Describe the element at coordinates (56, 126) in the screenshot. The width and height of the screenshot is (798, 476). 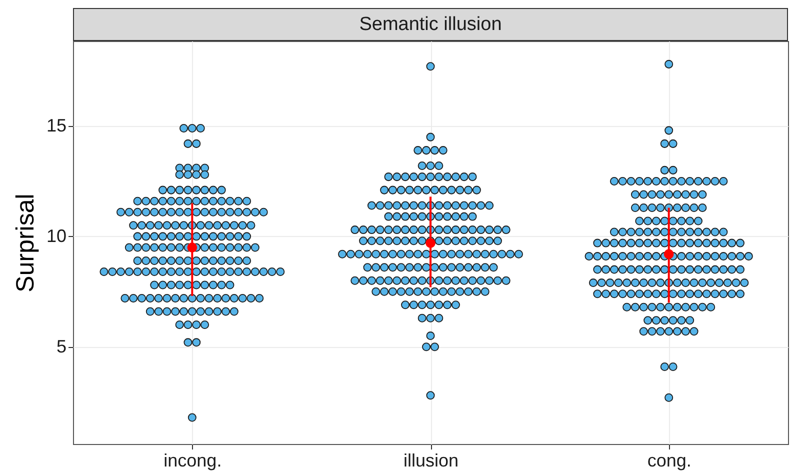
I see `y-tick-label: 15` at that location.